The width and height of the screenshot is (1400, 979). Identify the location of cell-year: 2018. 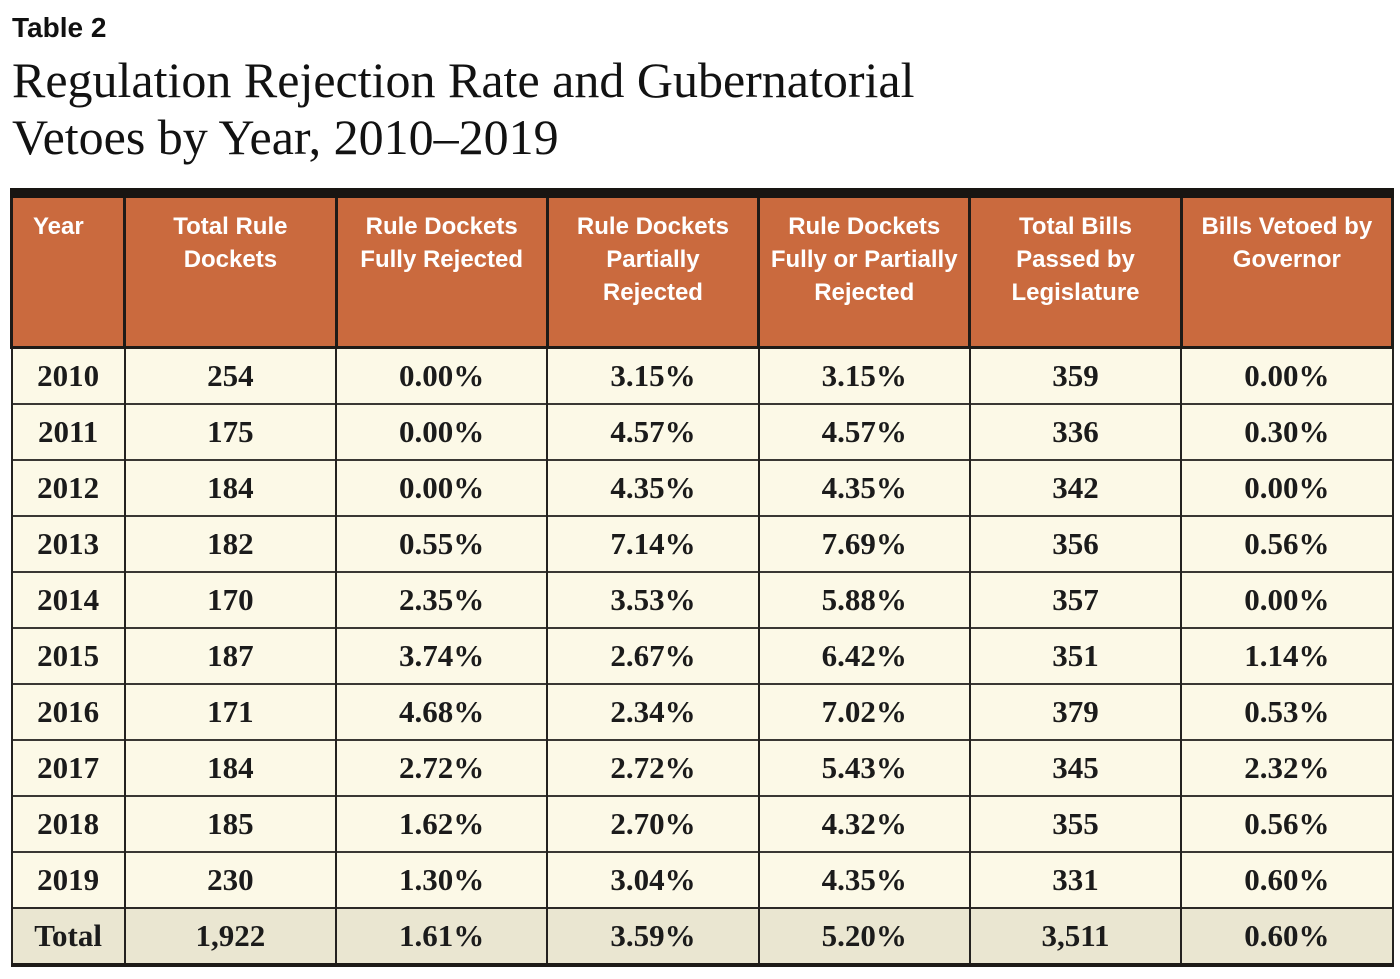
(68, 823).